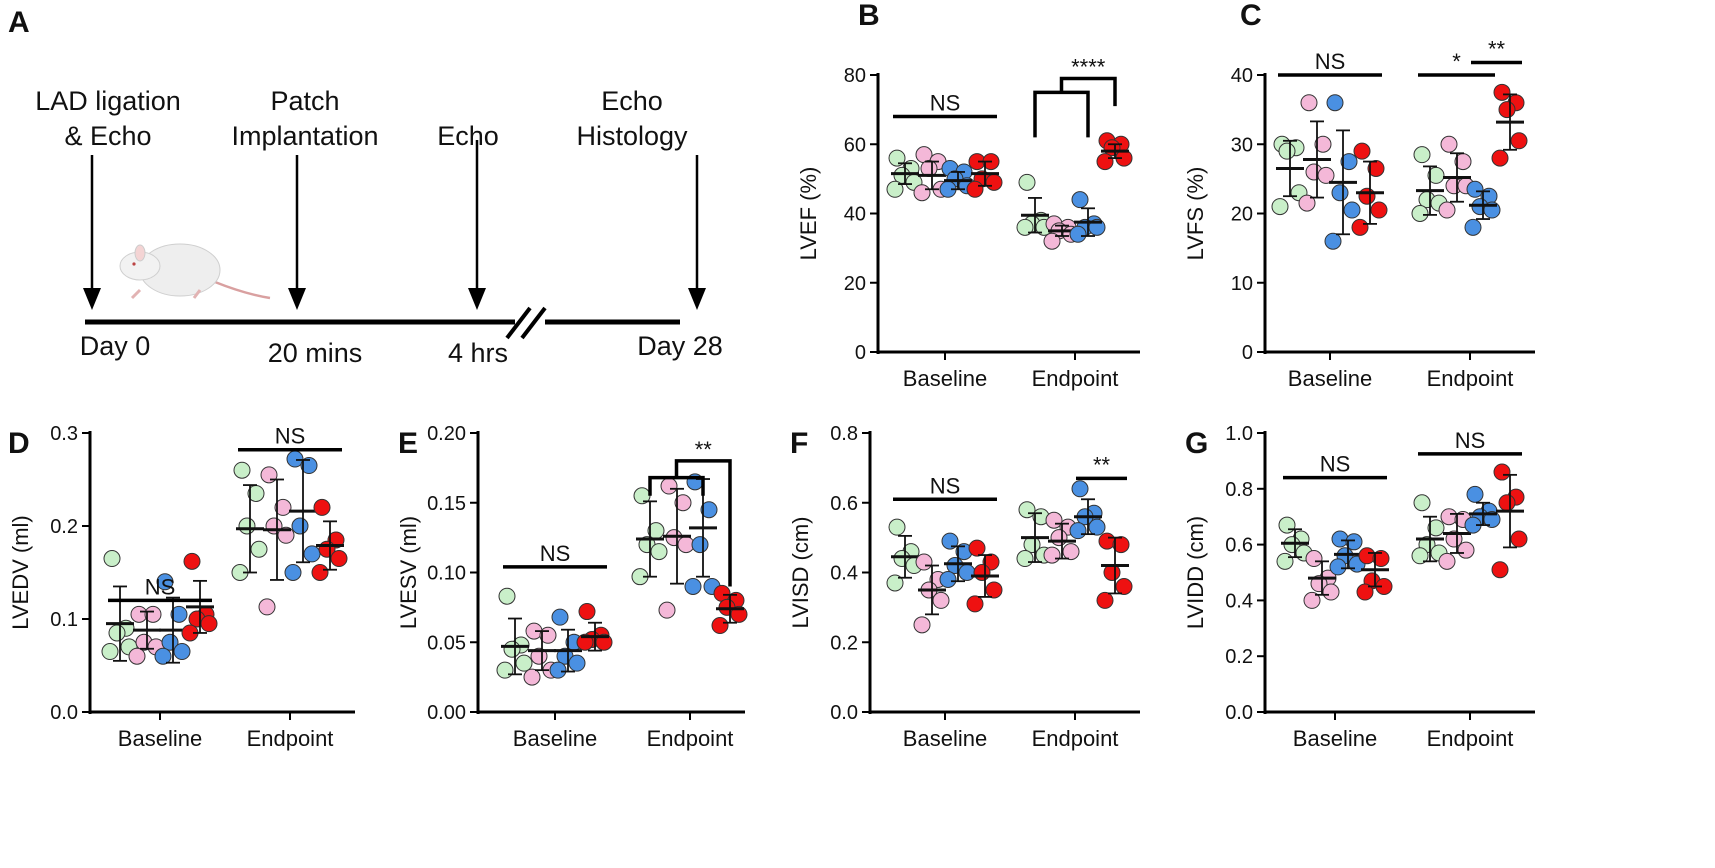  Describe the element at coordinates (108, 101) in the screenshot. I see `event-label: LAD ligation` at that location.